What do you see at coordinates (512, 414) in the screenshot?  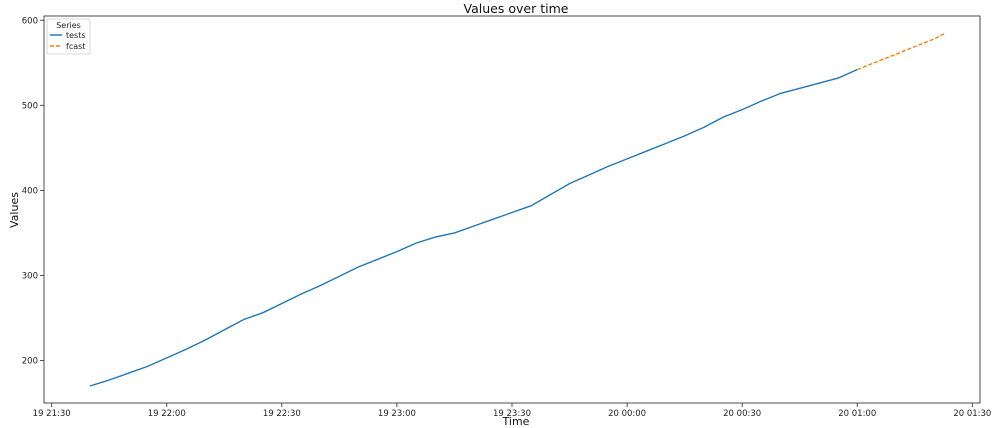 I see `x-tick-label: 19 23:30` at bounding box center [512, 414].